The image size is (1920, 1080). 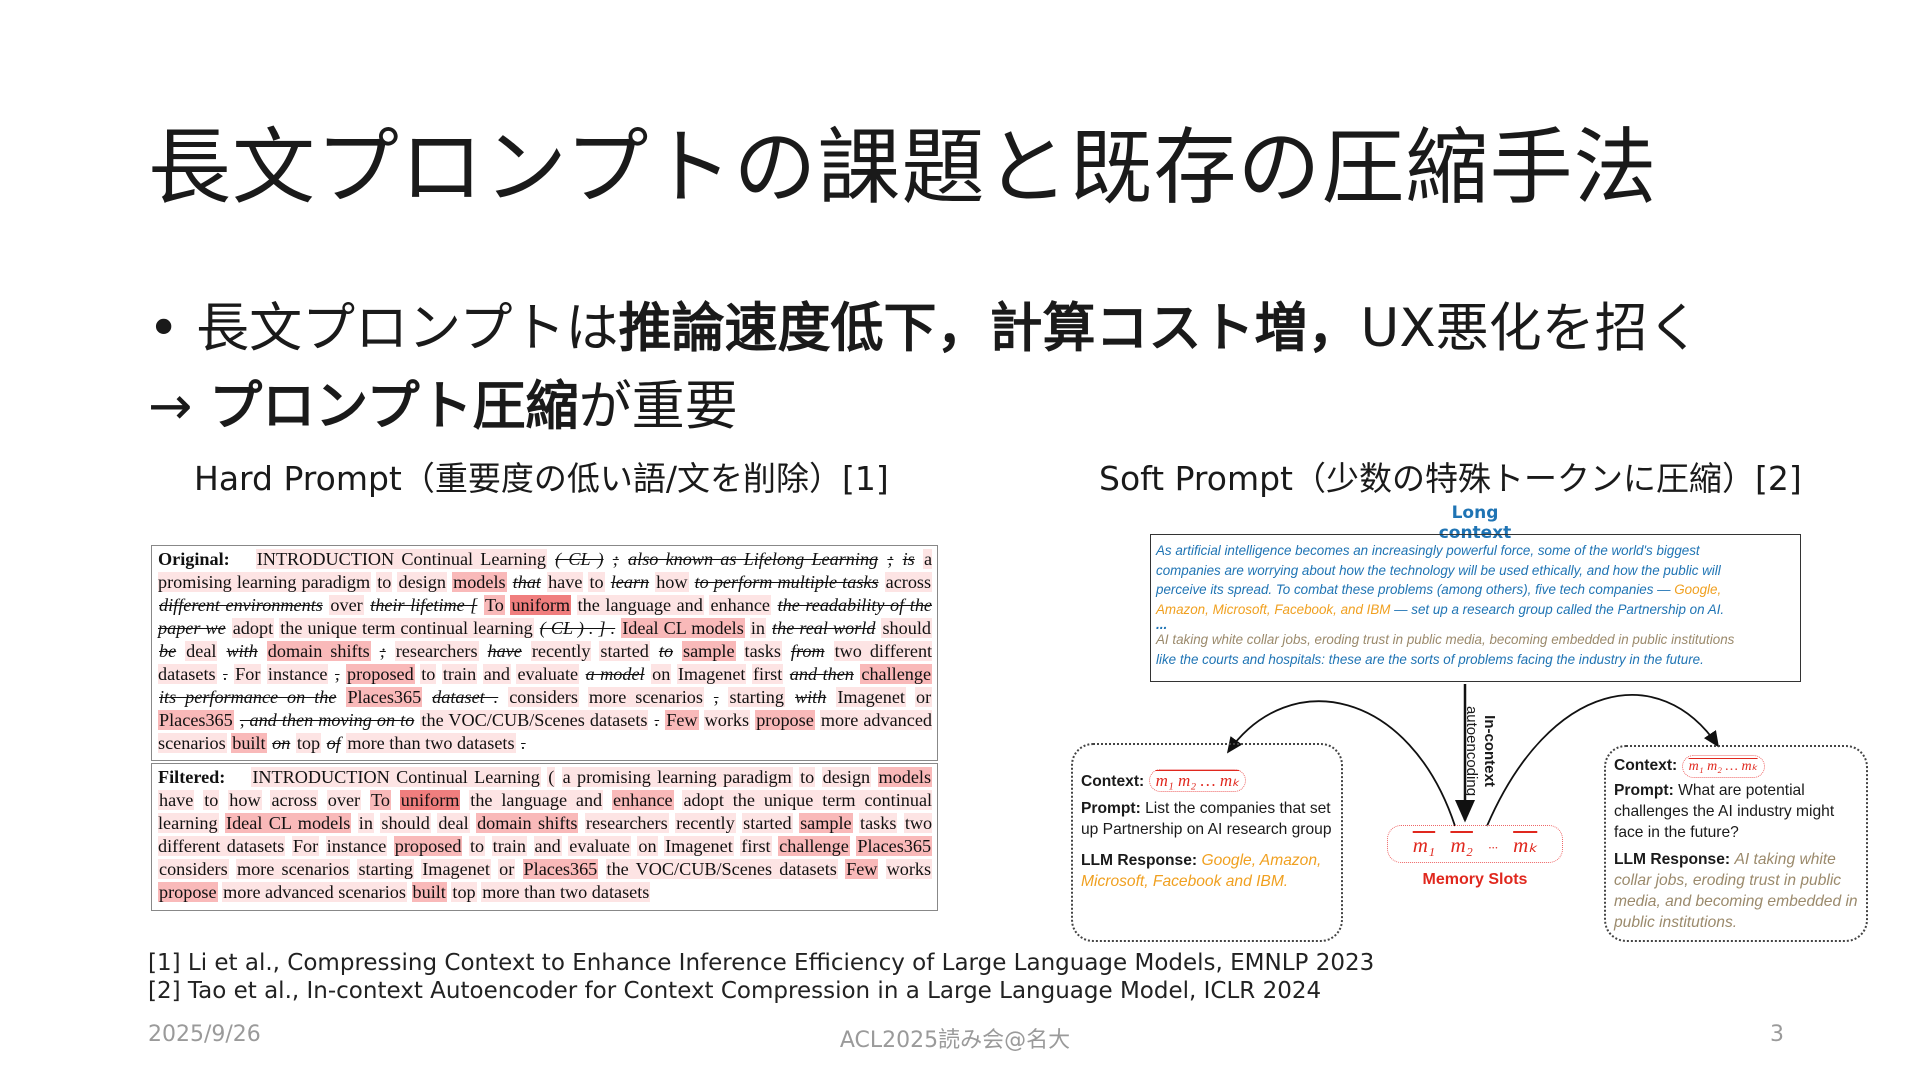 I want to click on kept-token: on, so click(x=661, y=674).